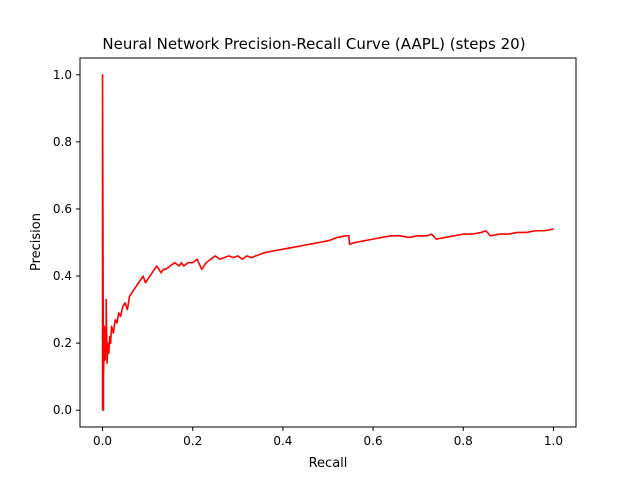 Image resolution: width=640 pixels, height=480 pixels. What do you see at coordinates (62, 142) in the screenshot?
I see `y-tick-label: 0.8` at bounding box center [62, 142].